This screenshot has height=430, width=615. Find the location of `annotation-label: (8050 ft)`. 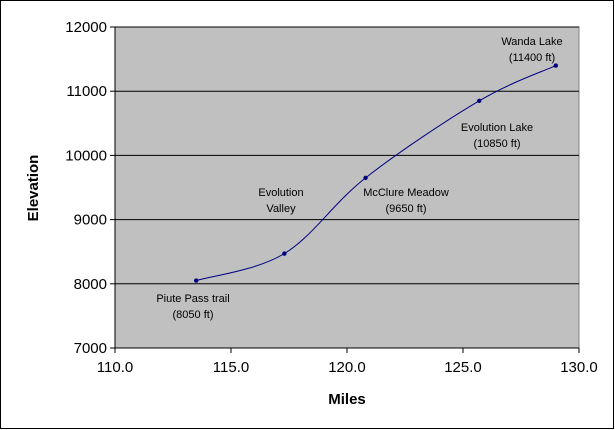

annotation-label: (8050 ft) is located at coordinates (193, 315).